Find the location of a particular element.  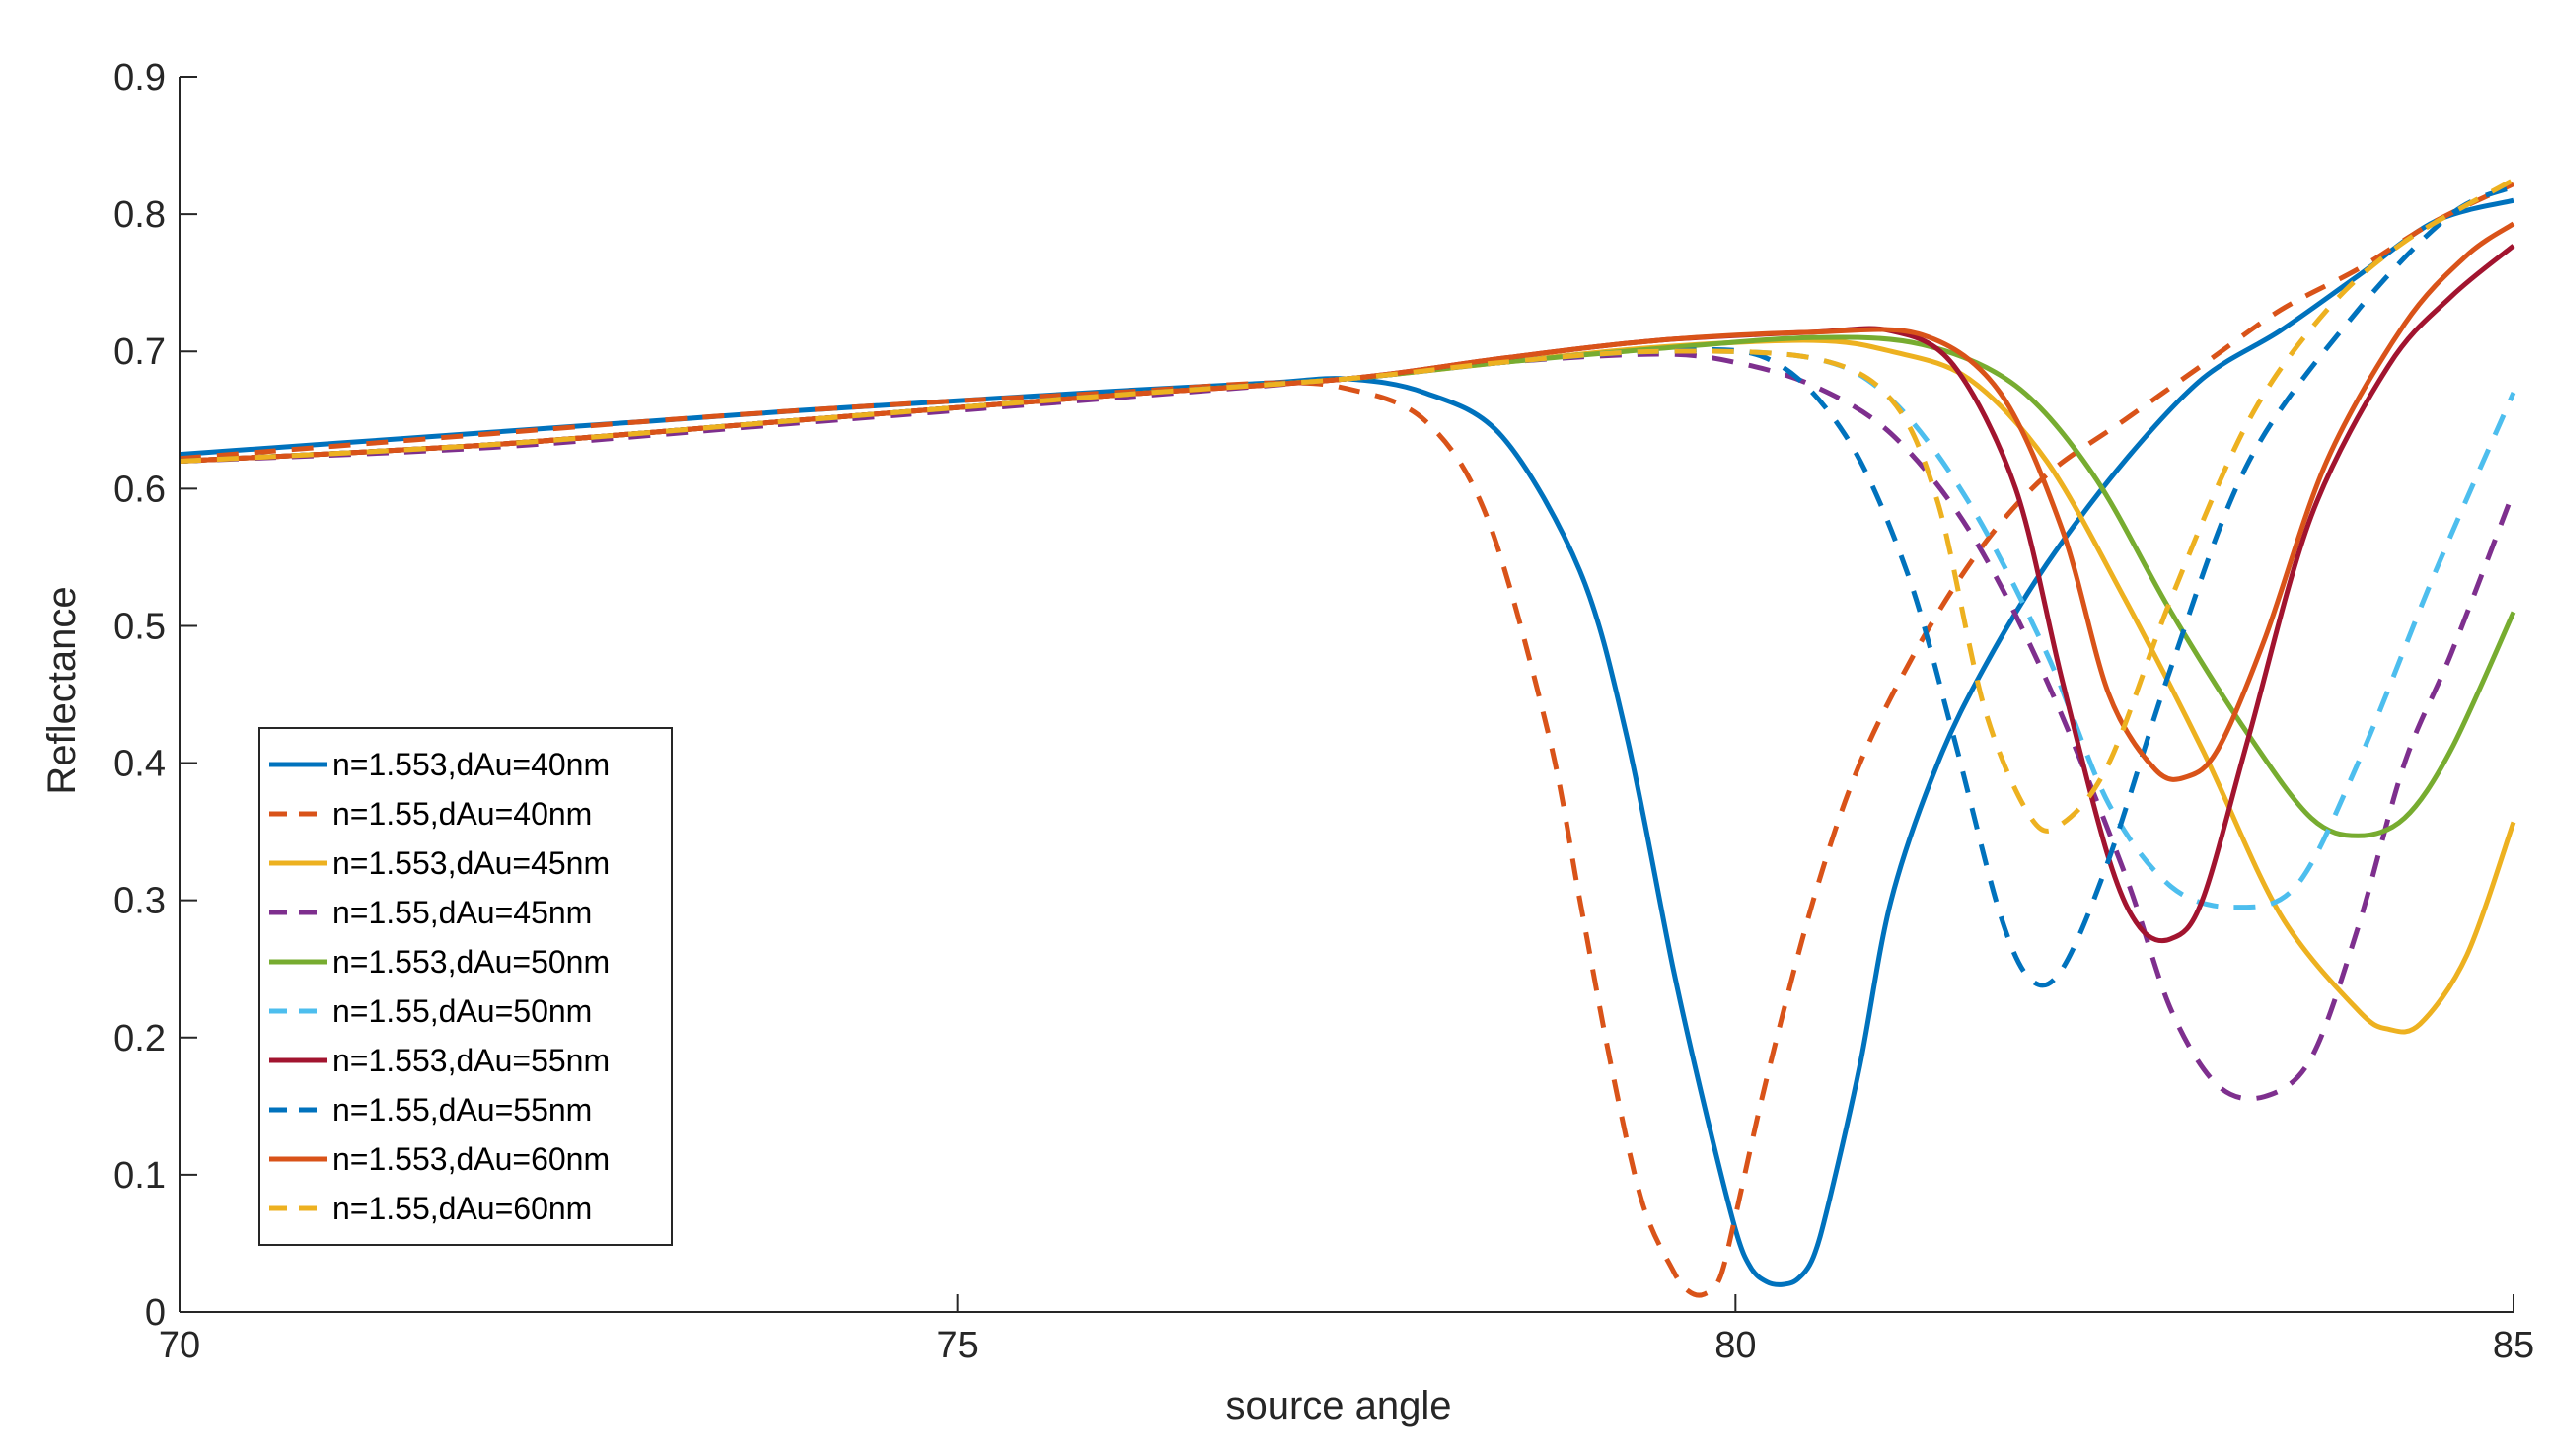

y-tick-label: 0.1 is located at coordinates (139, 1176).